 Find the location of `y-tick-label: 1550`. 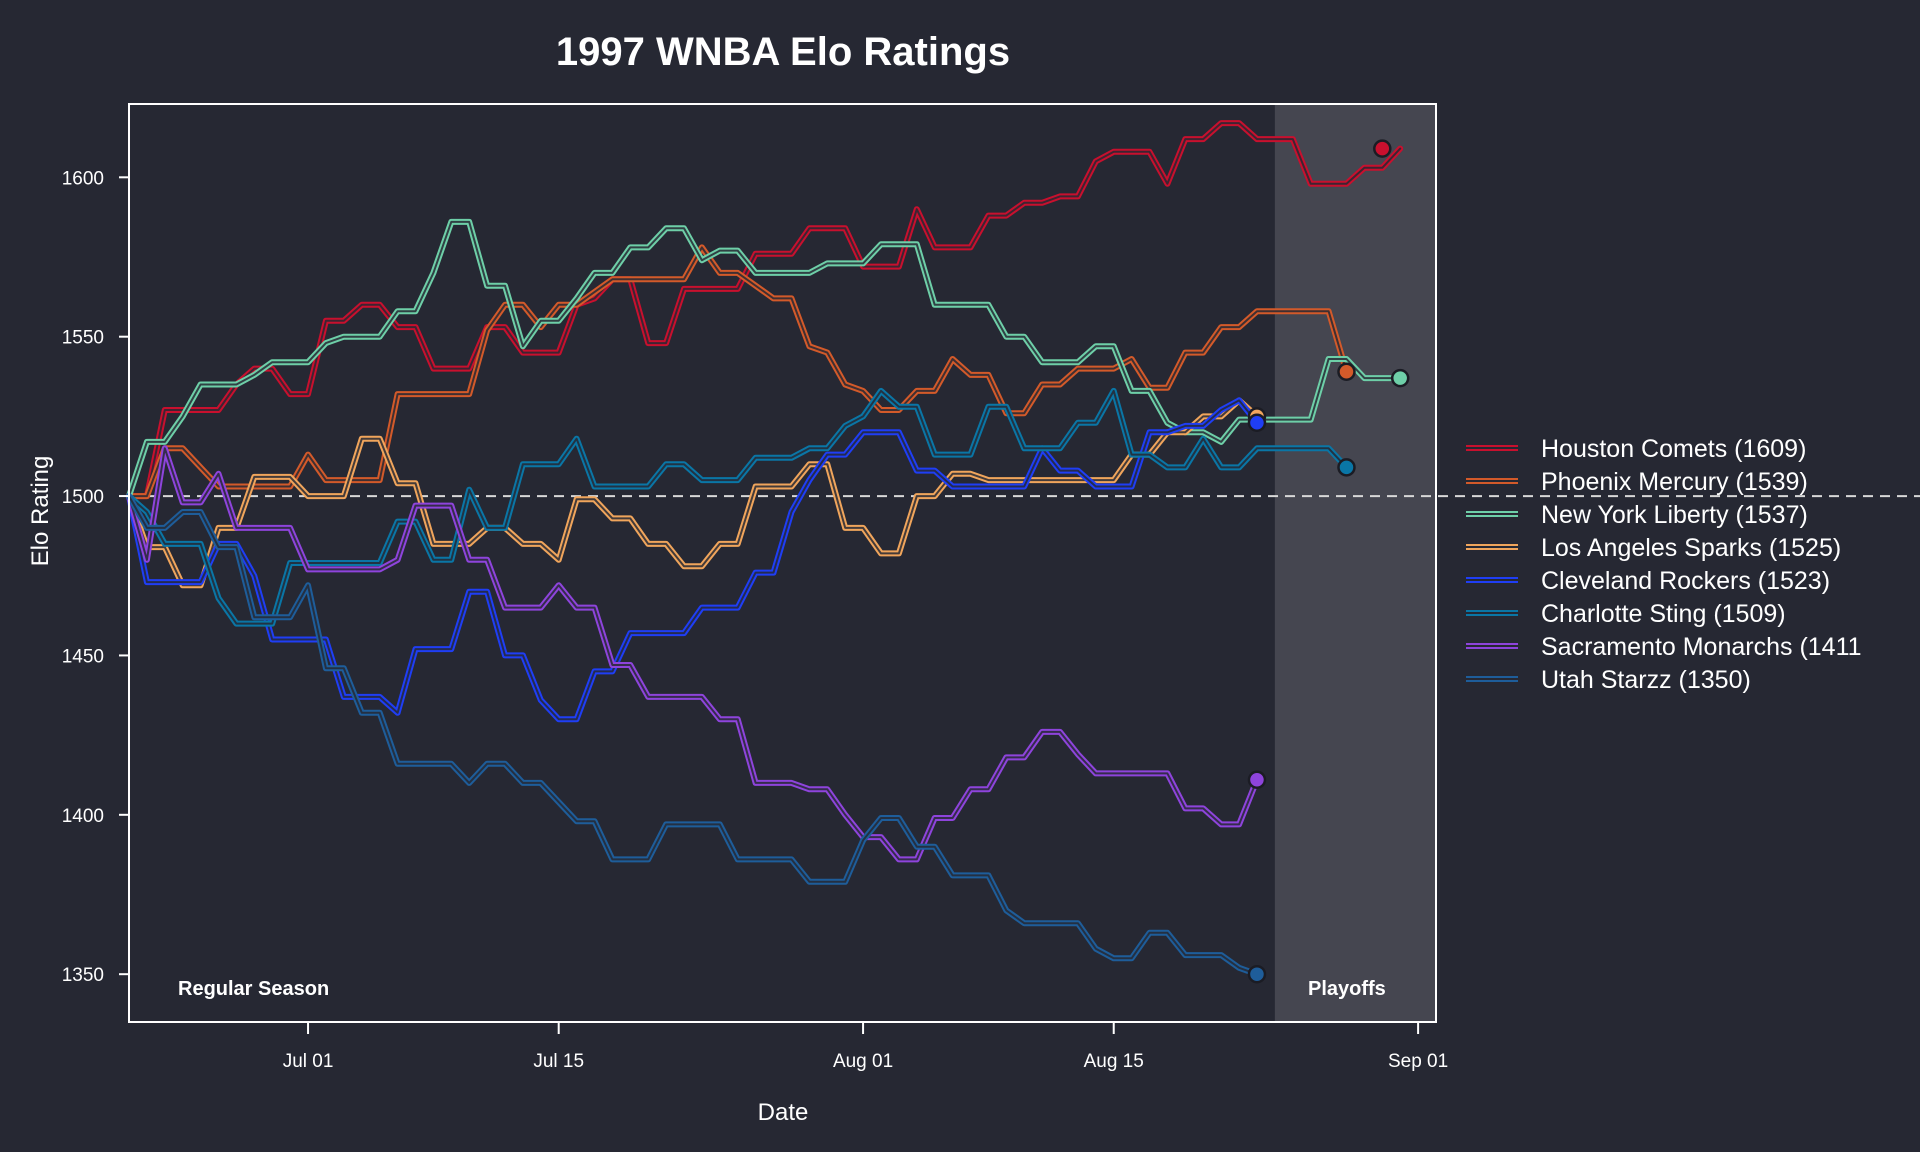

y-tick-label: 1550 is located at coordinates (83, 338).